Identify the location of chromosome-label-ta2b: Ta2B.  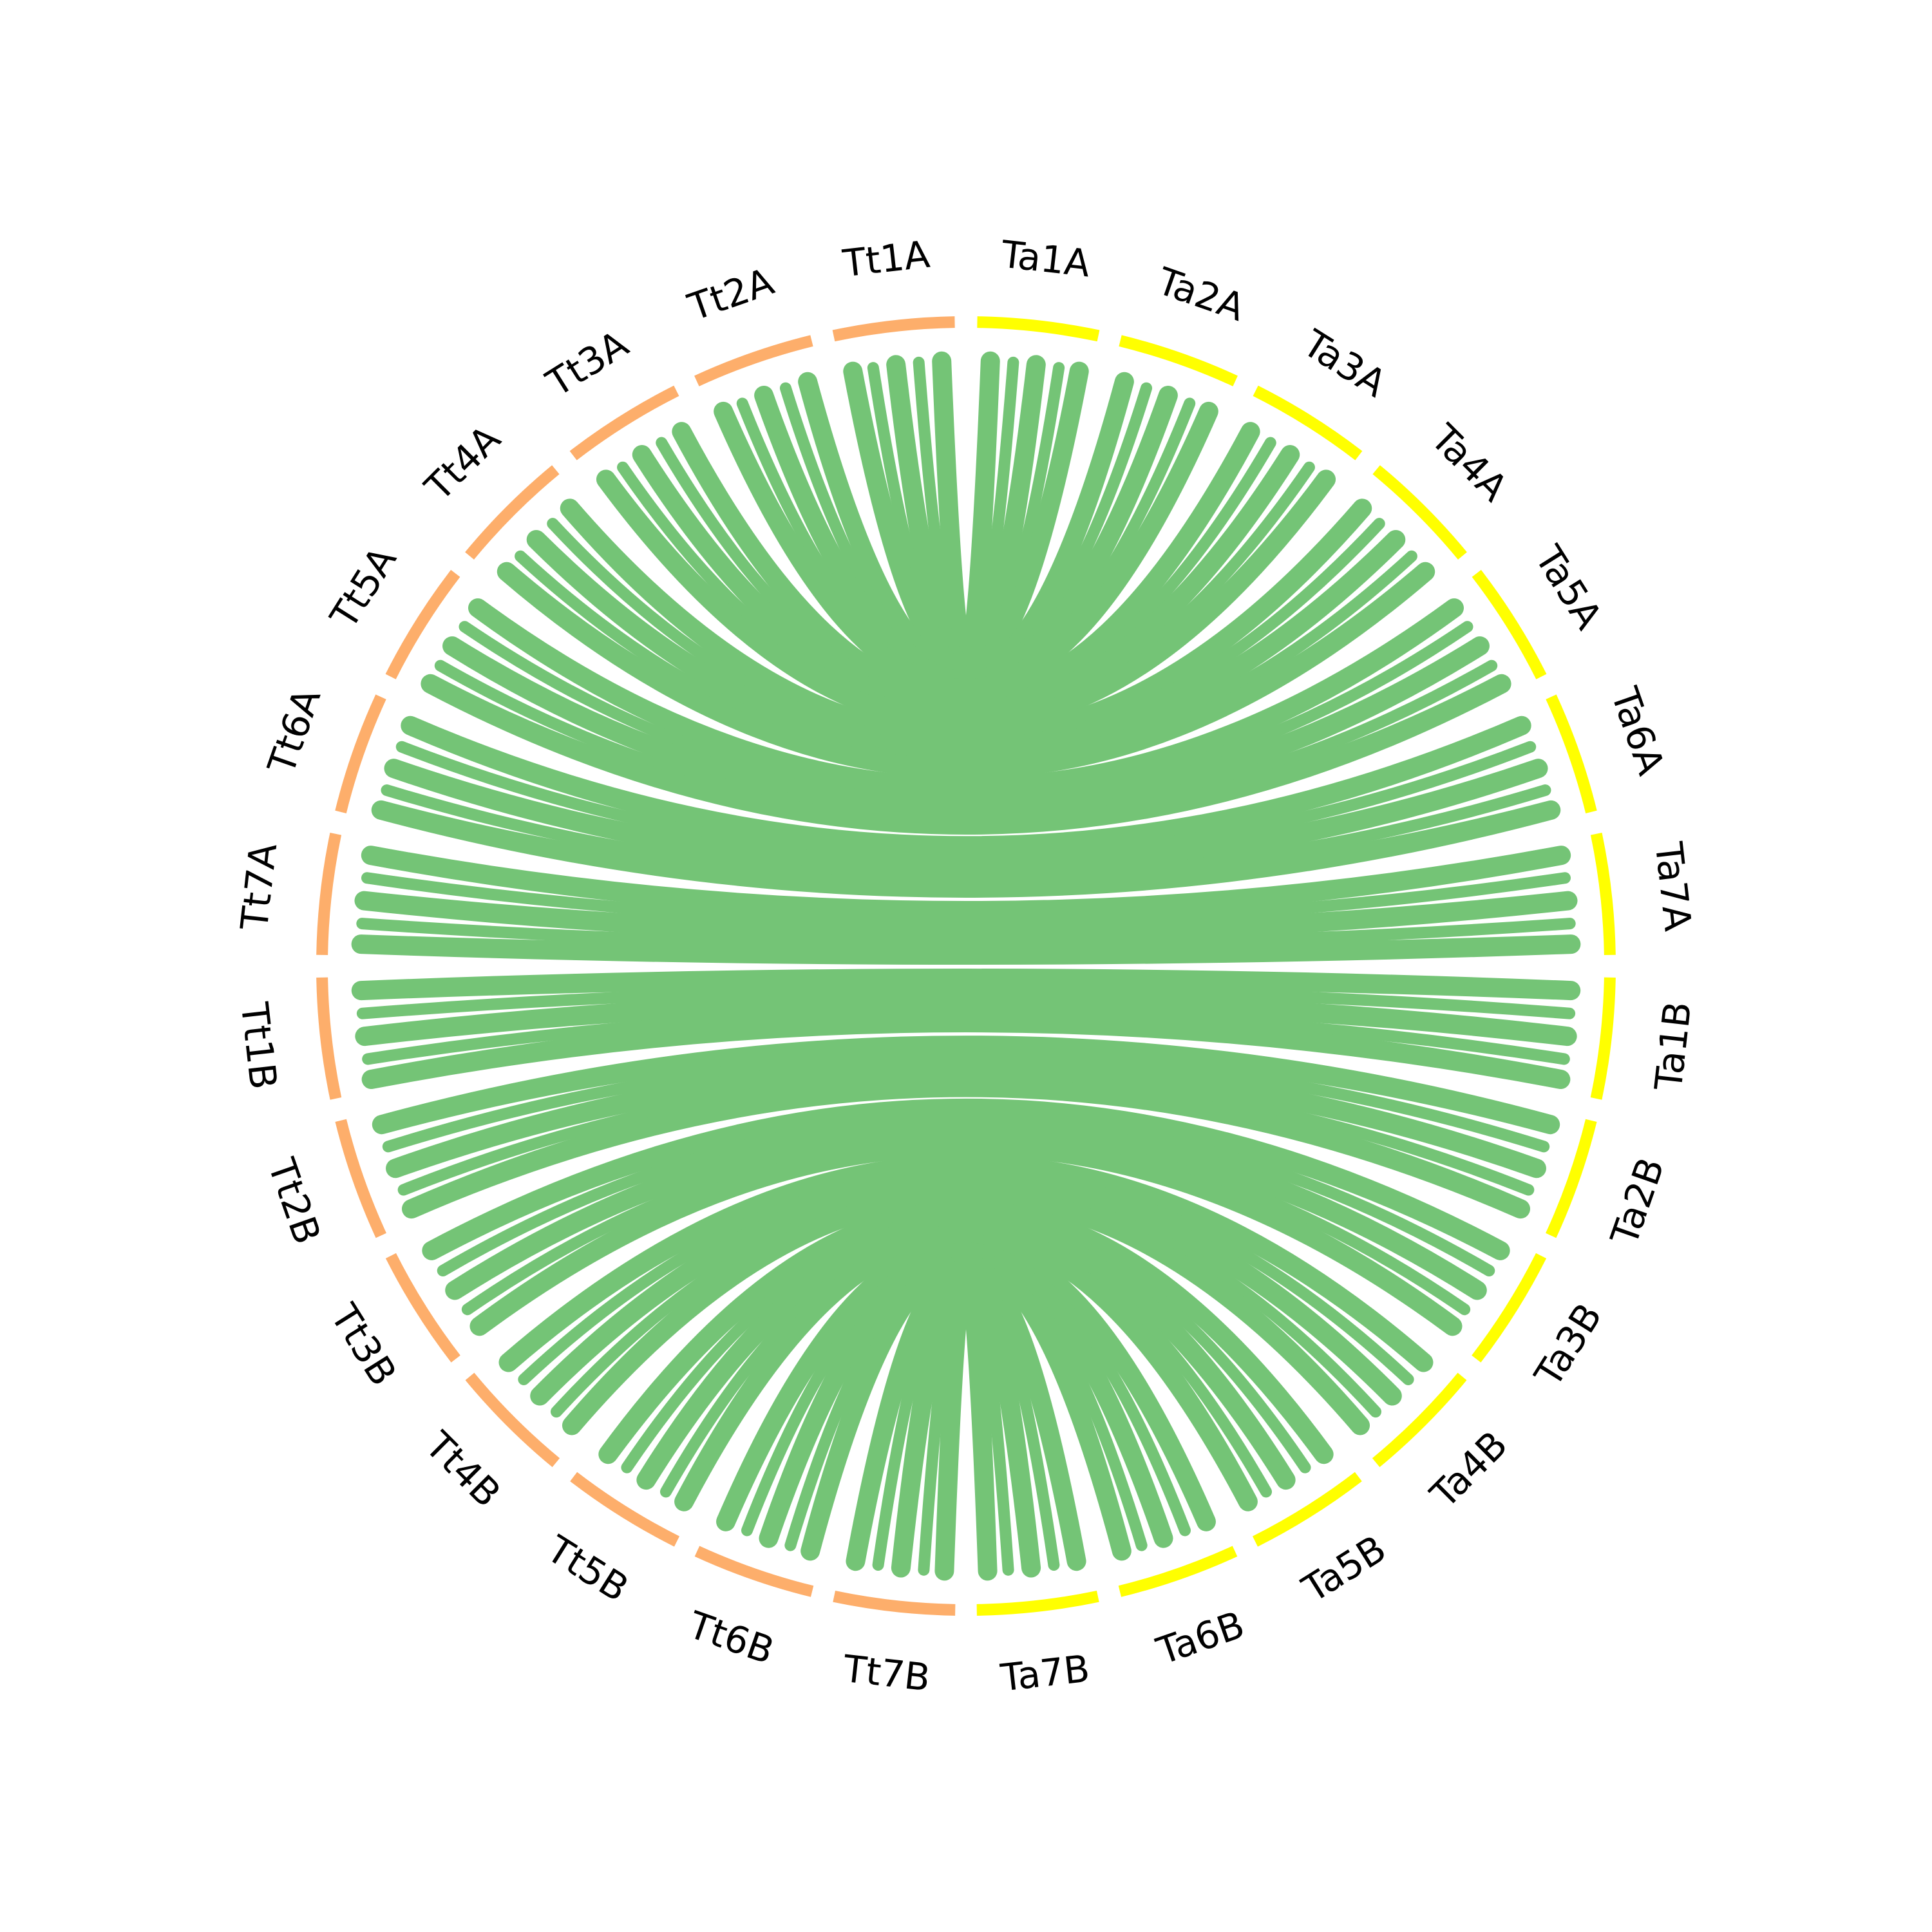
(1638, 1201).